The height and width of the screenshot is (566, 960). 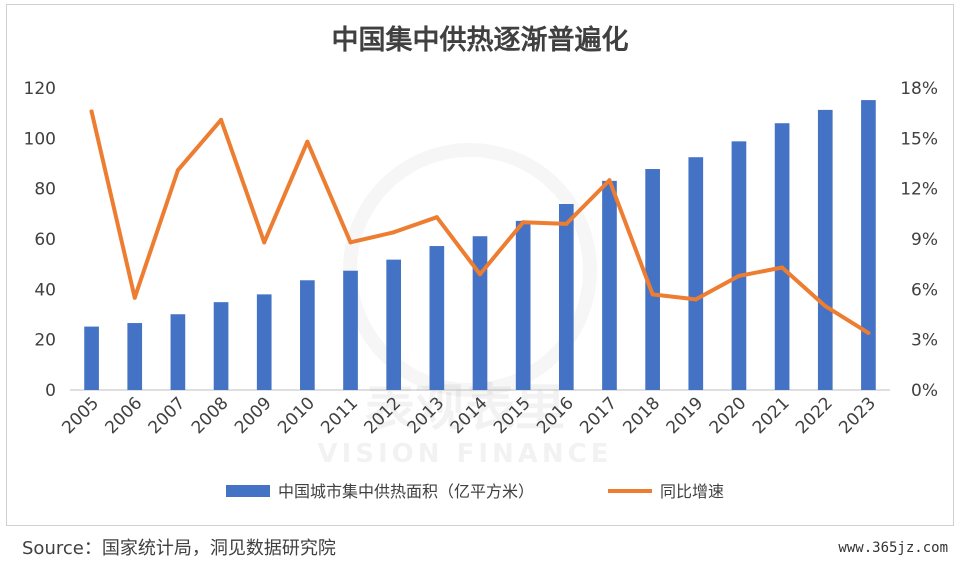 What do you see at coordinates (857, 415) in the screenshot?
I see `x-tick-label: 2023` at bounding box center [857, 415].